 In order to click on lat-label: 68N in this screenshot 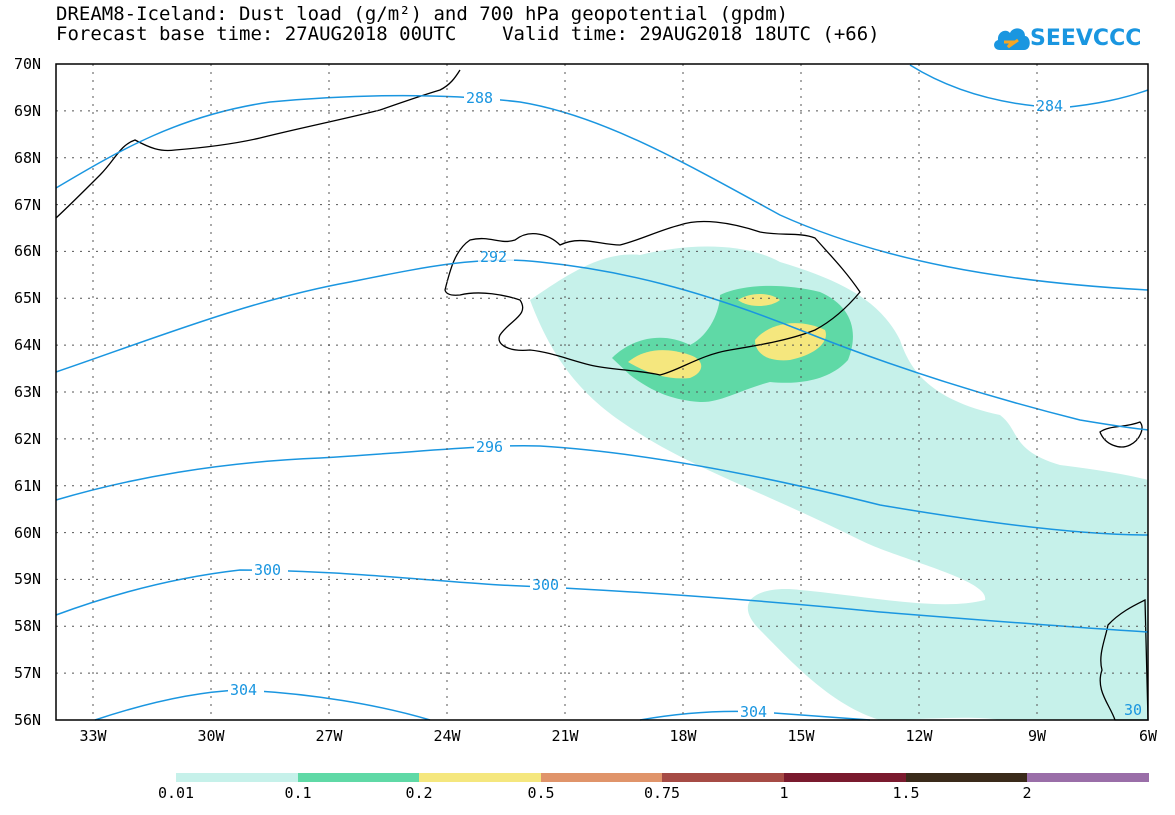, I will do `click(27, 158)`.